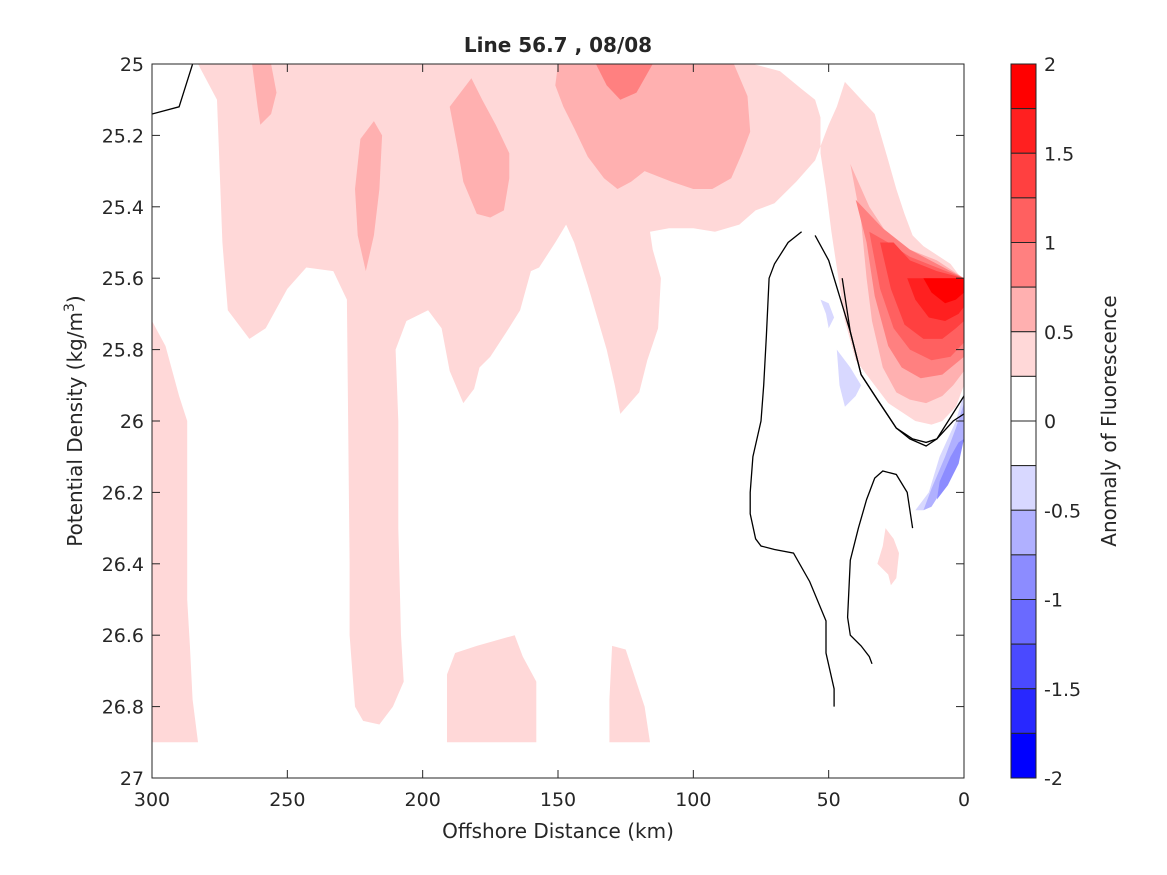 The image size is (1167, 875). What do you see at coordinates (1059, 333) in the screenshot?
I see `colorbar-tick-label: 0.5` at bounding box center [1059, 333].